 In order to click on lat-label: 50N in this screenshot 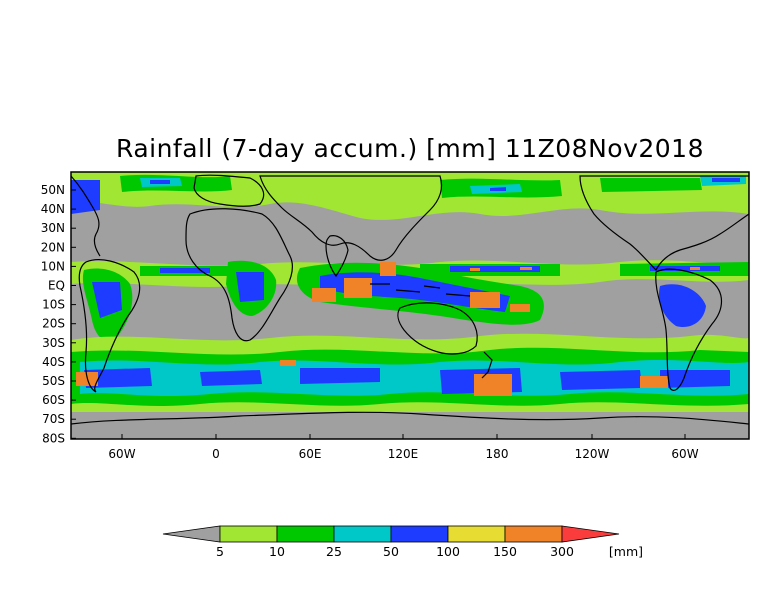, I will do `click(53, 190)`.